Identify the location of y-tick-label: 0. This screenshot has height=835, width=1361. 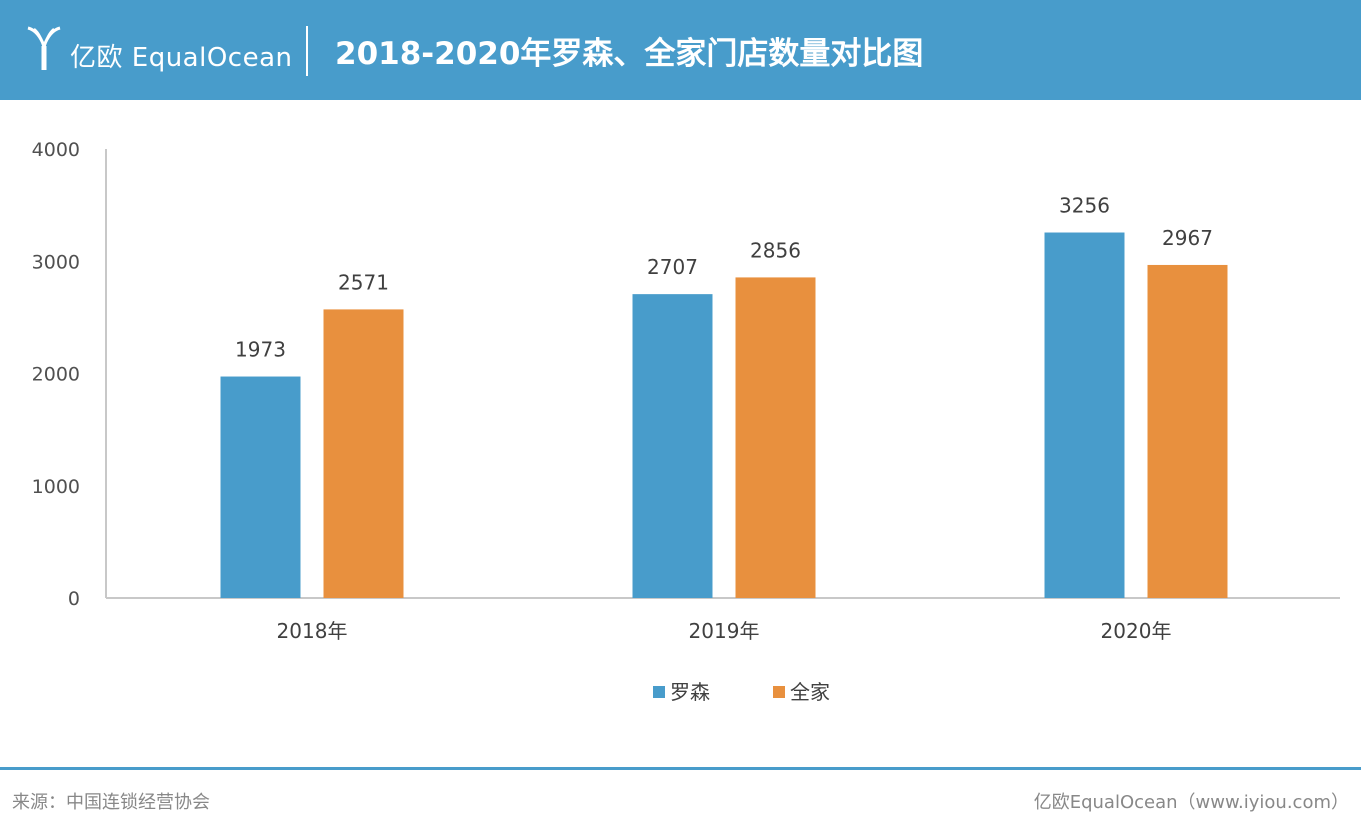
(74, 599).